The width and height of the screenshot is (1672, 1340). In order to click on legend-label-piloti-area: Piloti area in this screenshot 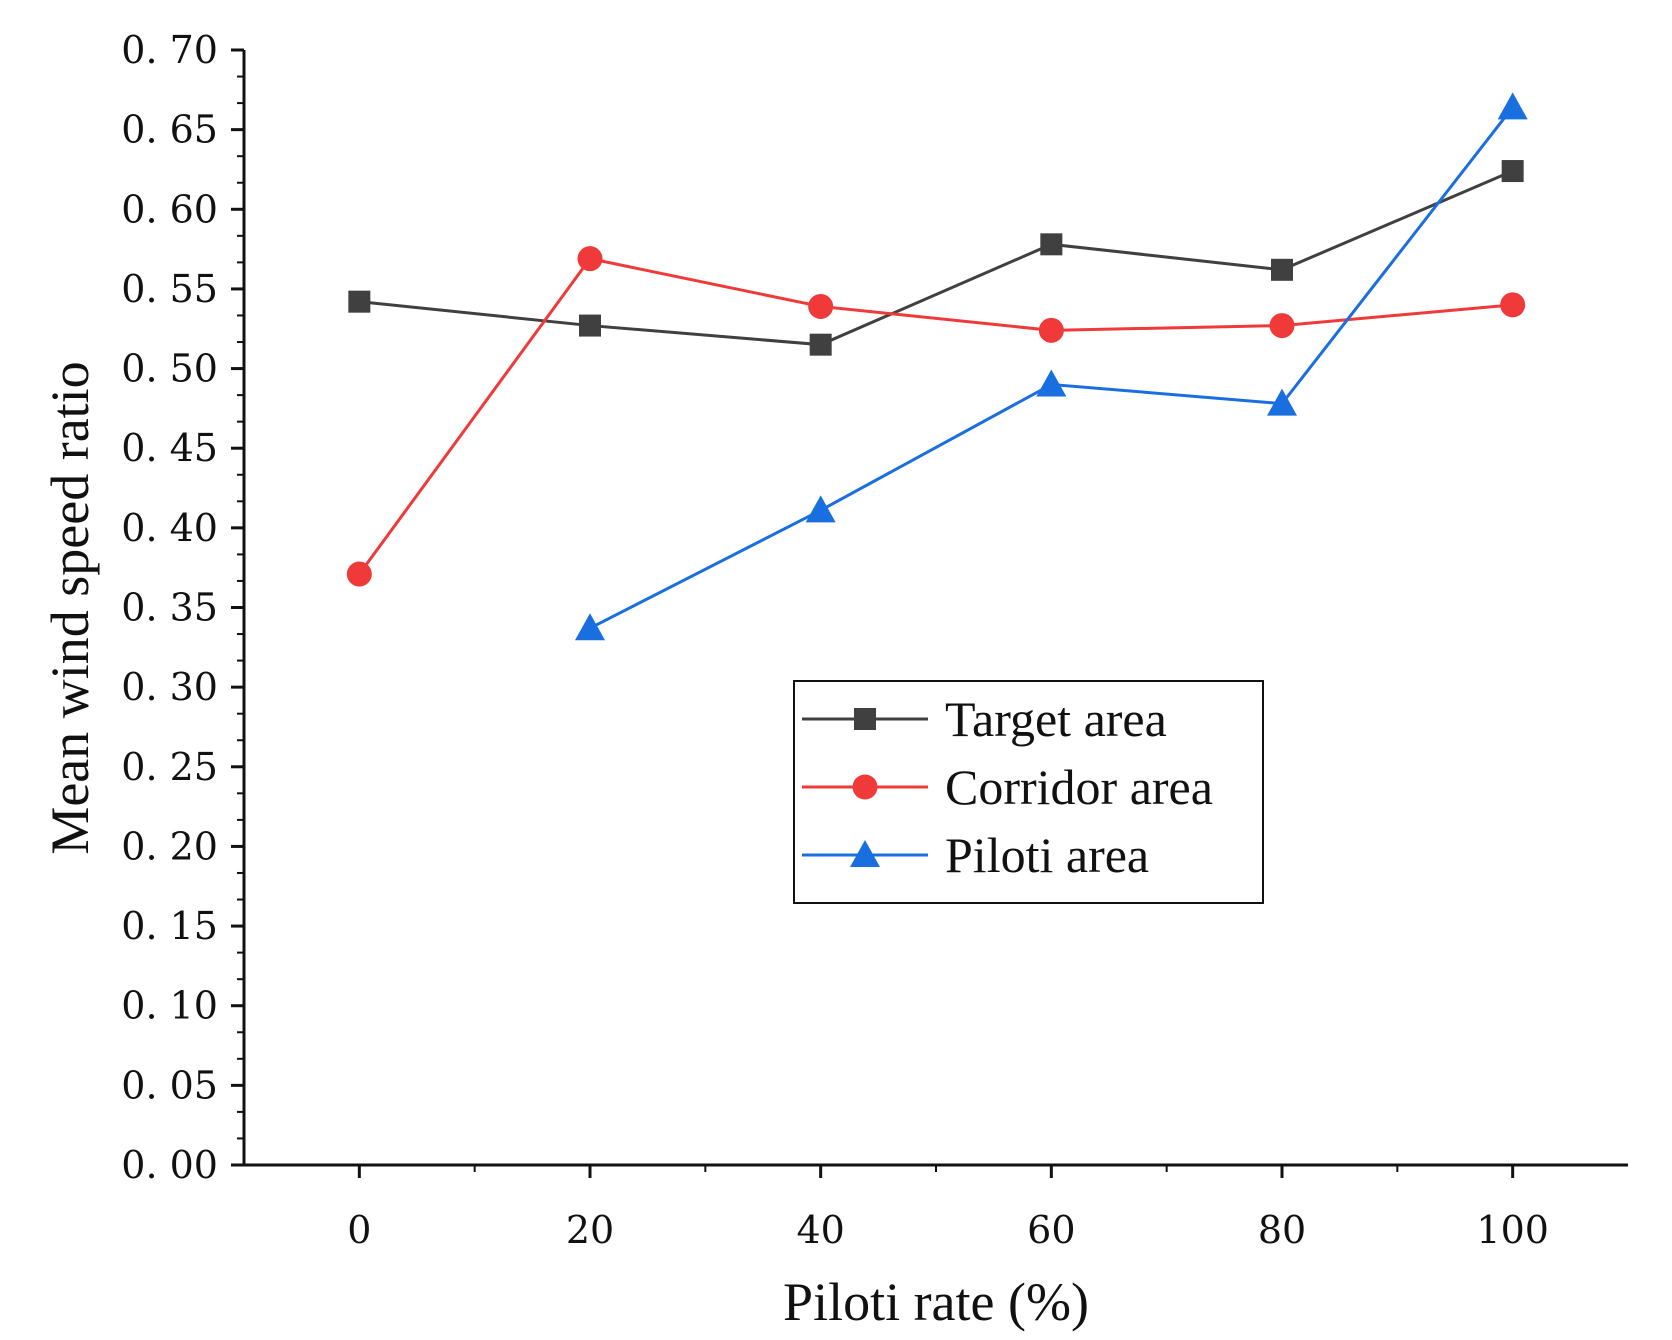, I will do `click(1047, 855)`.